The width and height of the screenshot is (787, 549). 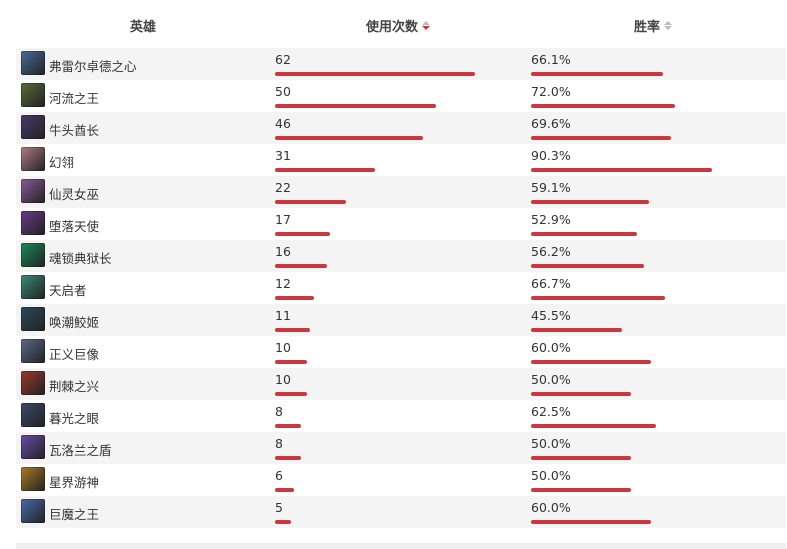 I want to click on table-row: 暮光之眼 8 62.5%, so click(x=401, y=416).